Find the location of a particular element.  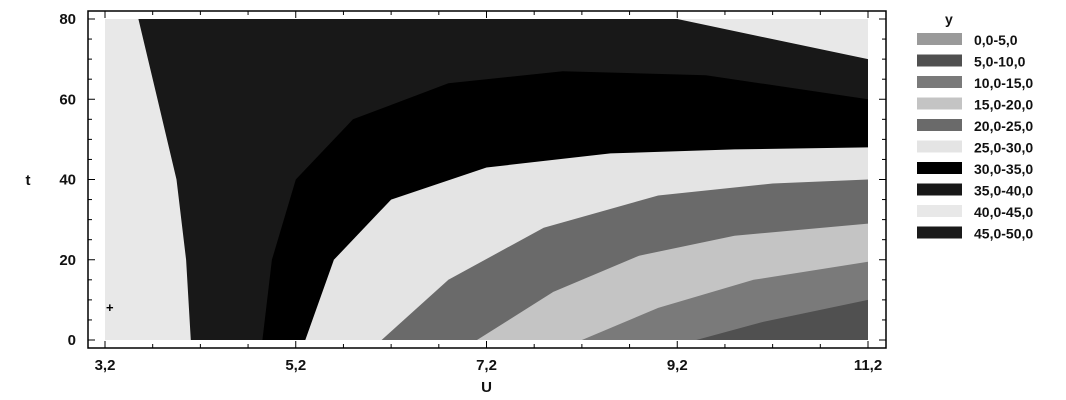

y-tick-label: 0 is located at coordinates (72, 340).